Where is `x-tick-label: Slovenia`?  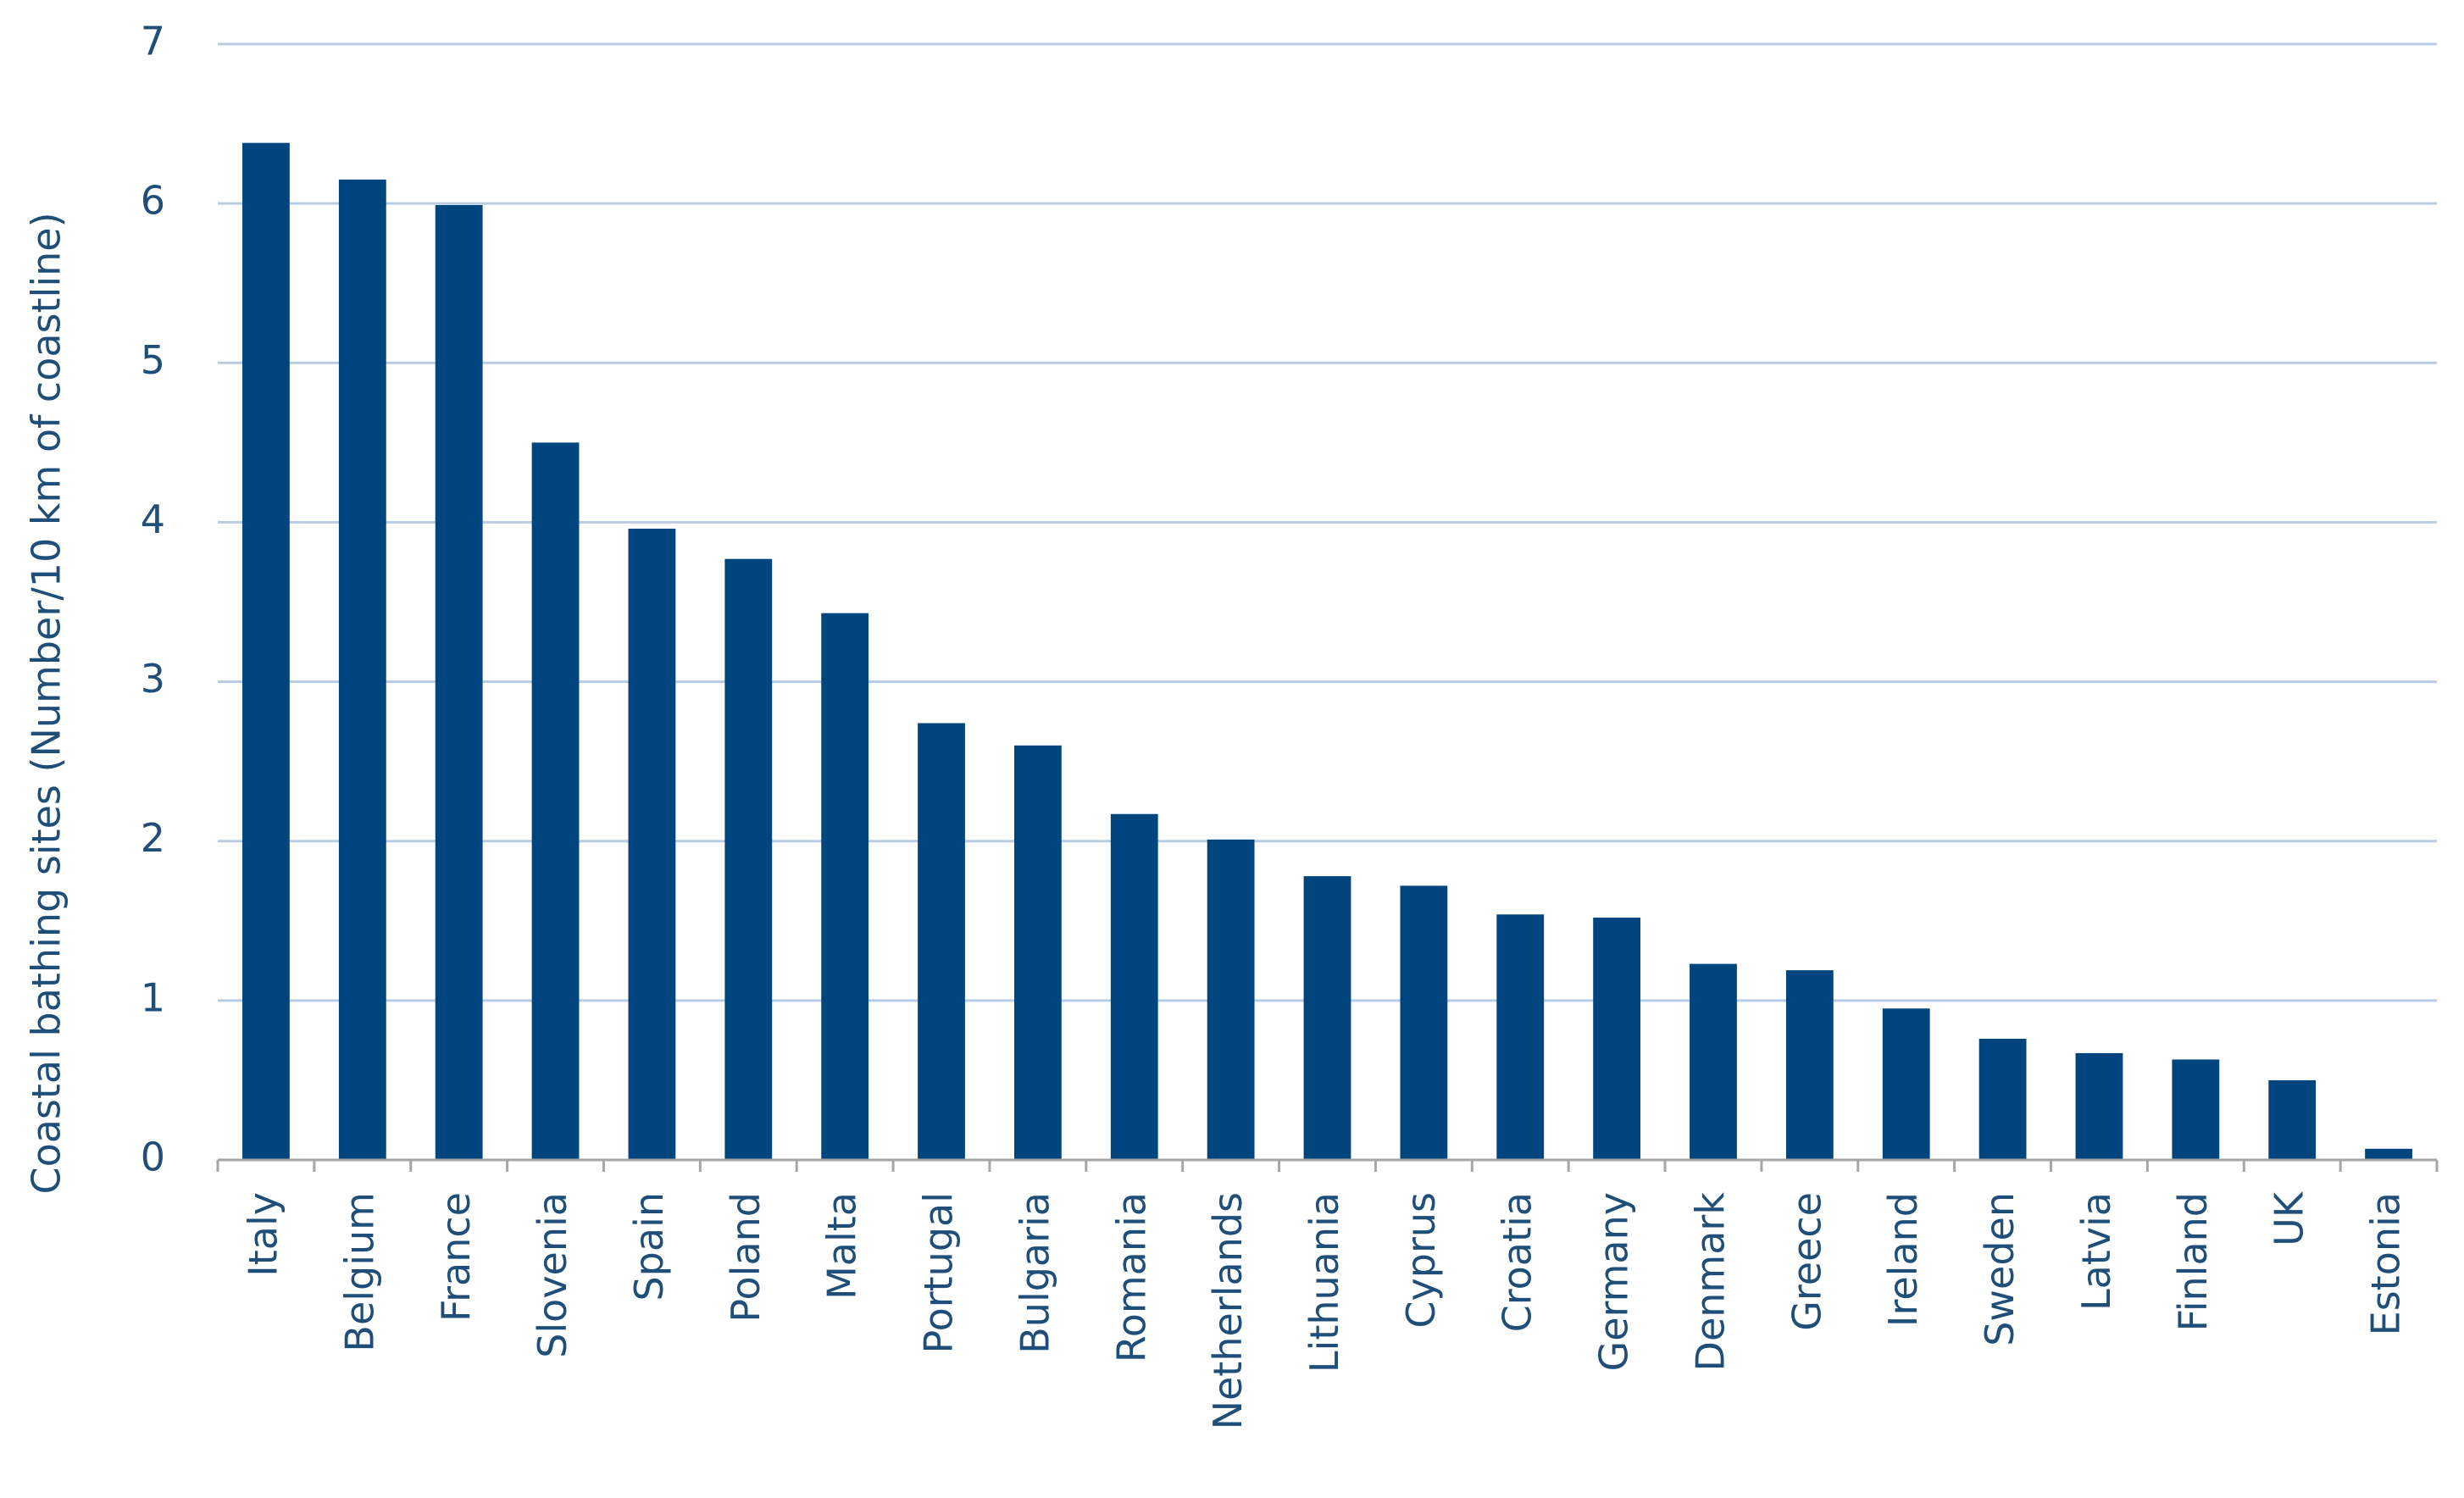
x-tick-label: Slovenia is located at coordinates (552, 1275).